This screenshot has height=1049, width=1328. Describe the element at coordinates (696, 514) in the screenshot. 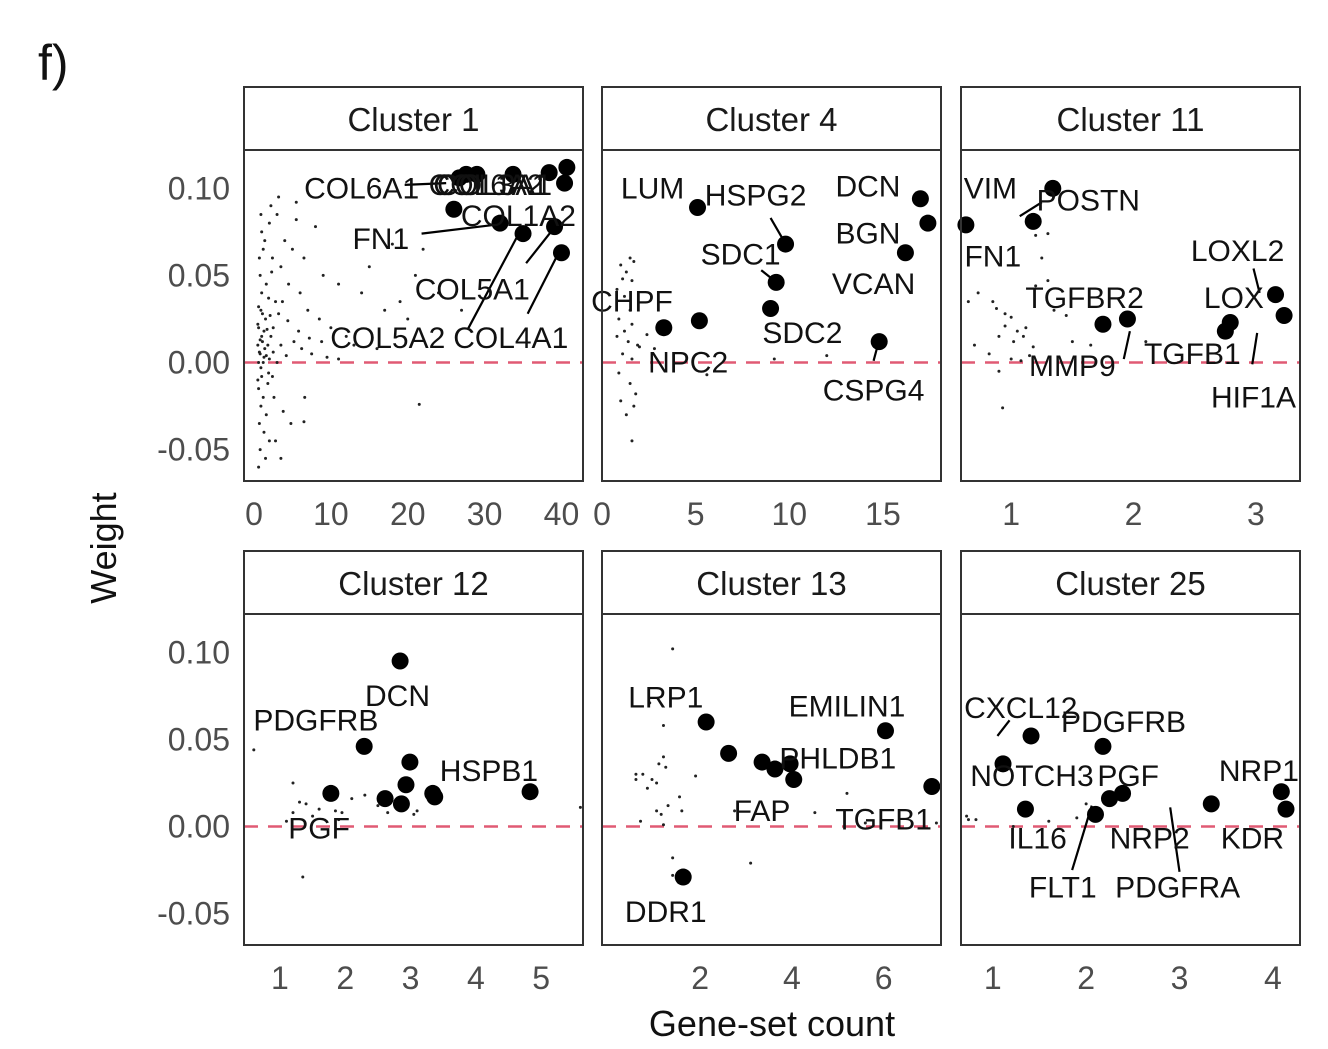

I see `x-tick-label: 5` at that location.